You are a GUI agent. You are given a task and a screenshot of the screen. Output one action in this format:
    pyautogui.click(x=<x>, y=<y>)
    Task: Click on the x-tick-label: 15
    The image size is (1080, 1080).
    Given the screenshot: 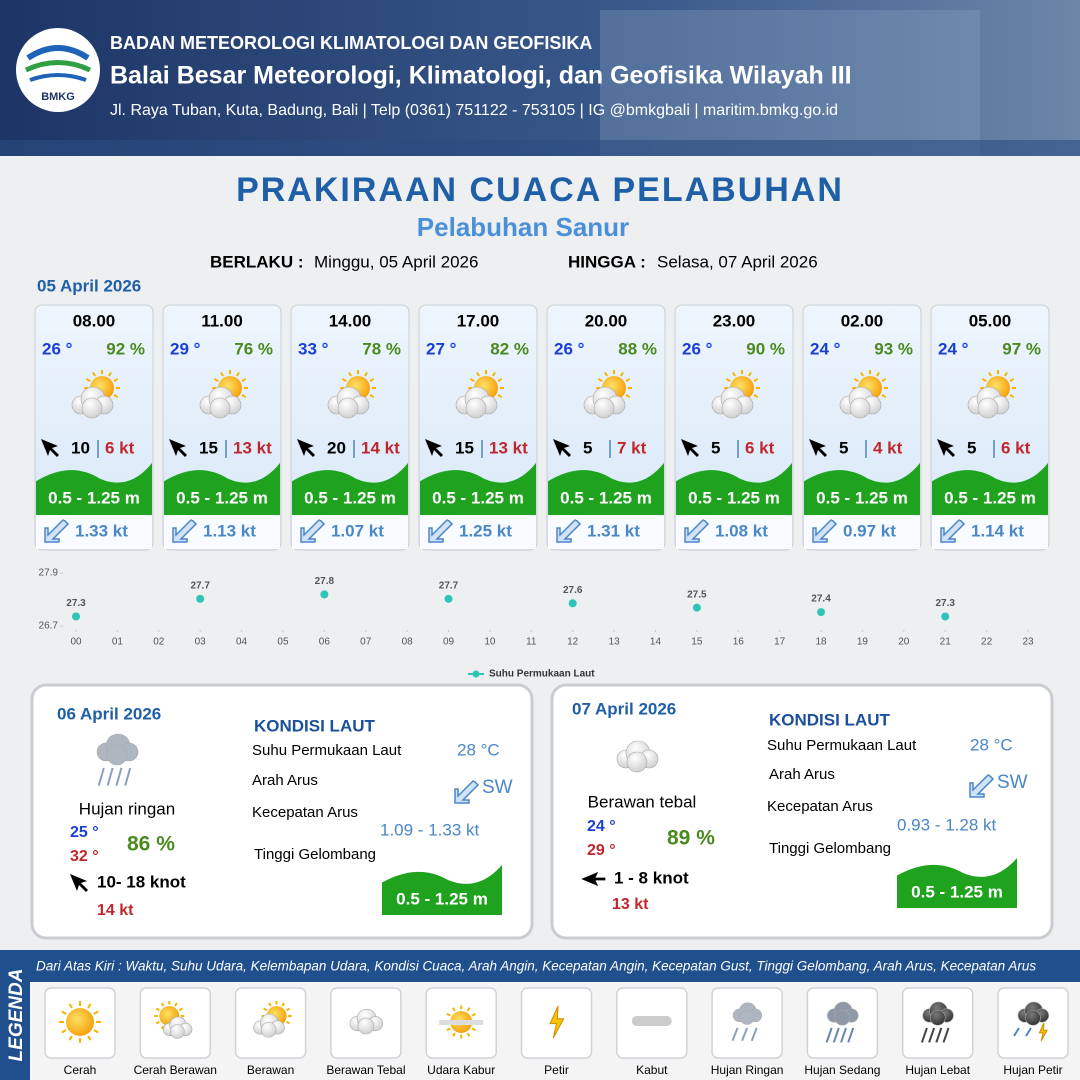 What is the action you would take?
    pyautogui.click(x=697, y=642)
    